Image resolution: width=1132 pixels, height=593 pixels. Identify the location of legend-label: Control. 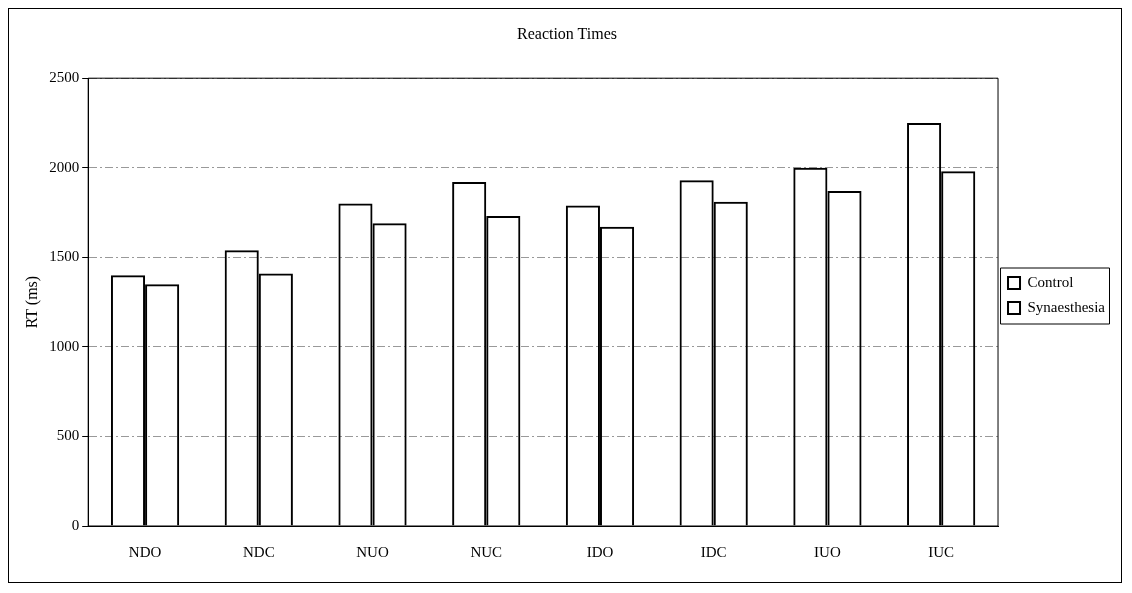
(1050, 281).